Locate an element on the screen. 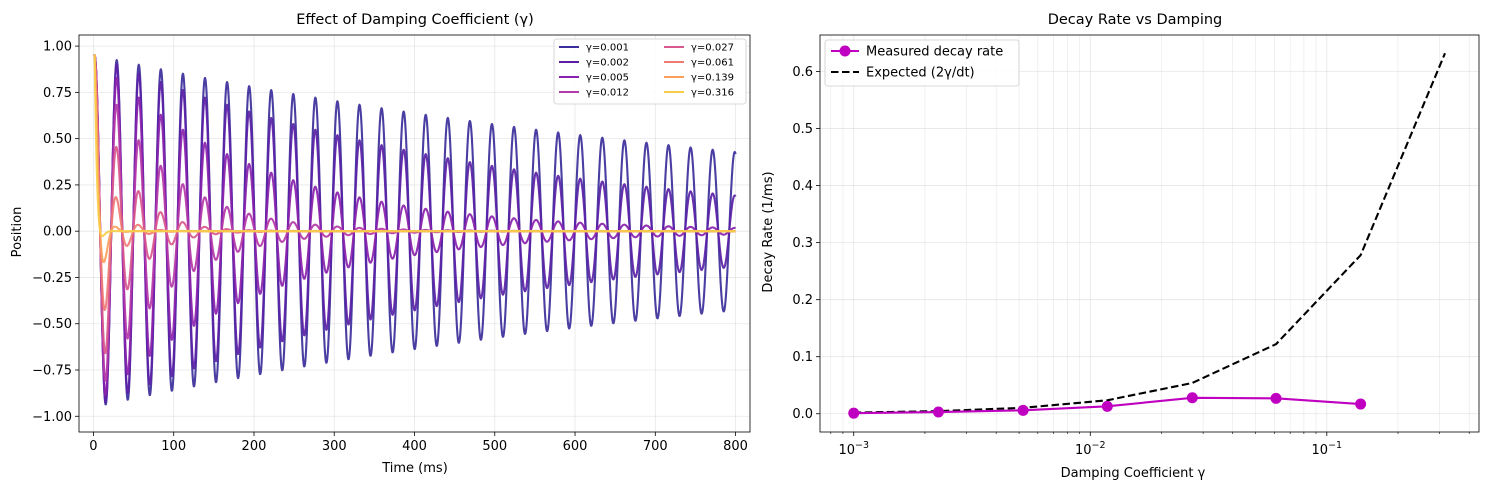 This screenshot has width=1489, height=489. right-y-tick-label: 0.1 is located at coordinates (802, 357).